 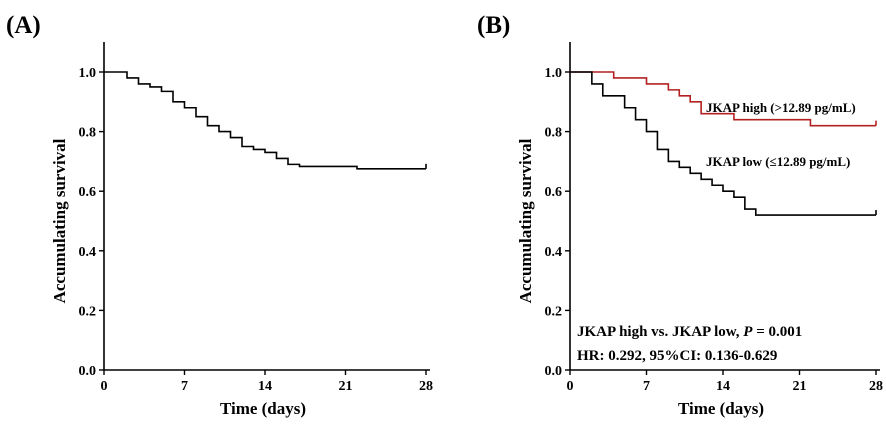 What do you see at coordinates (554, 73) in the screenshot?
I see `panel-b-ytick-label: 1.0` at bounding box center [554, 73].